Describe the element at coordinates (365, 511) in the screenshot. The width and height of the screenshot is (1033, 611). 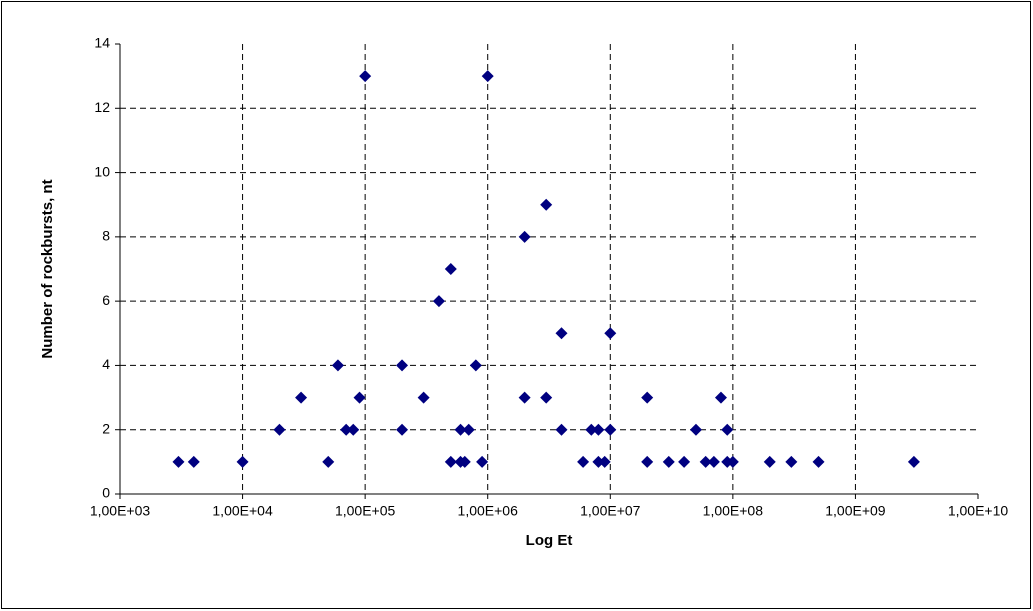
I see `x-tick-label: 1,00E+05` at that location.